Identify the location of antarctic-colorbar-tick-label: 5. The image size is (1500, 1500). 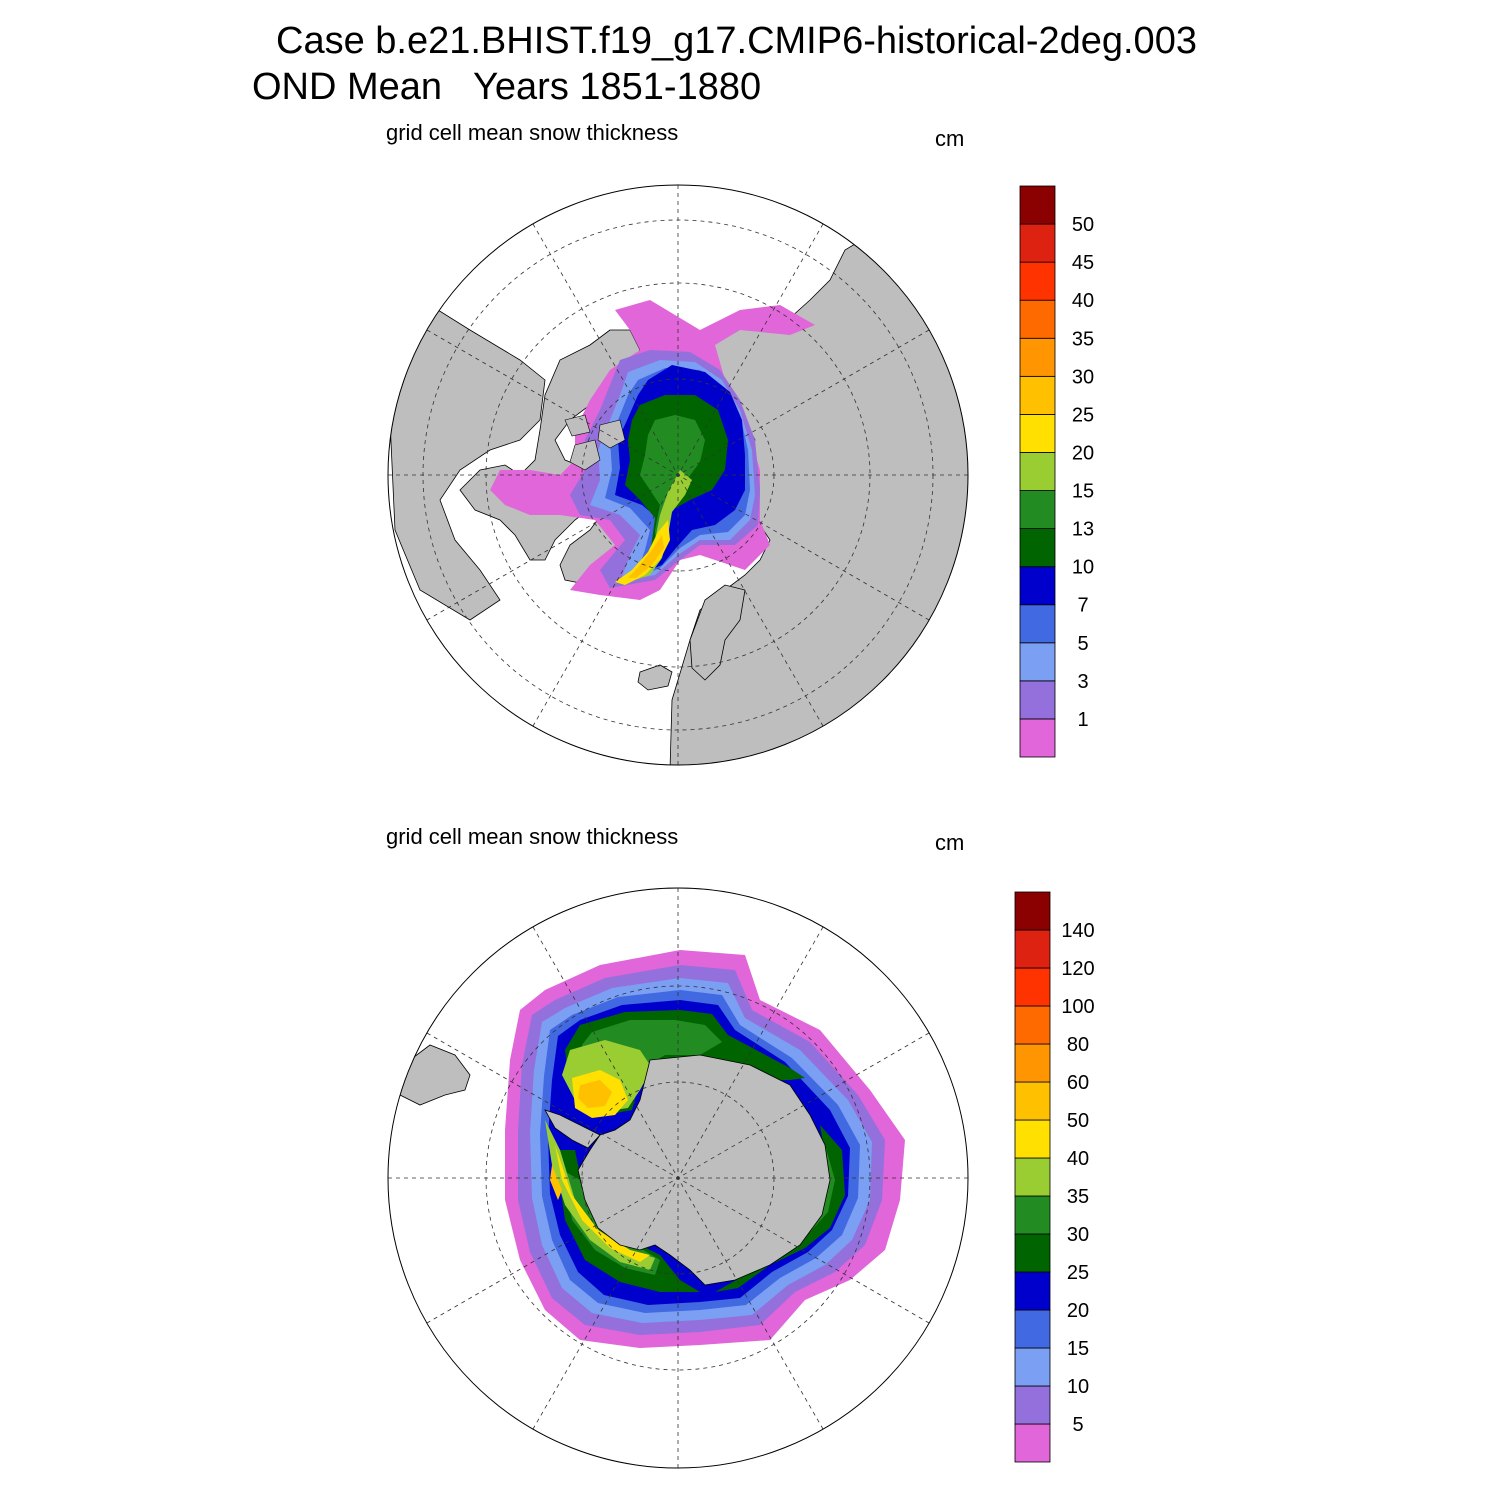
(1077, 1425).